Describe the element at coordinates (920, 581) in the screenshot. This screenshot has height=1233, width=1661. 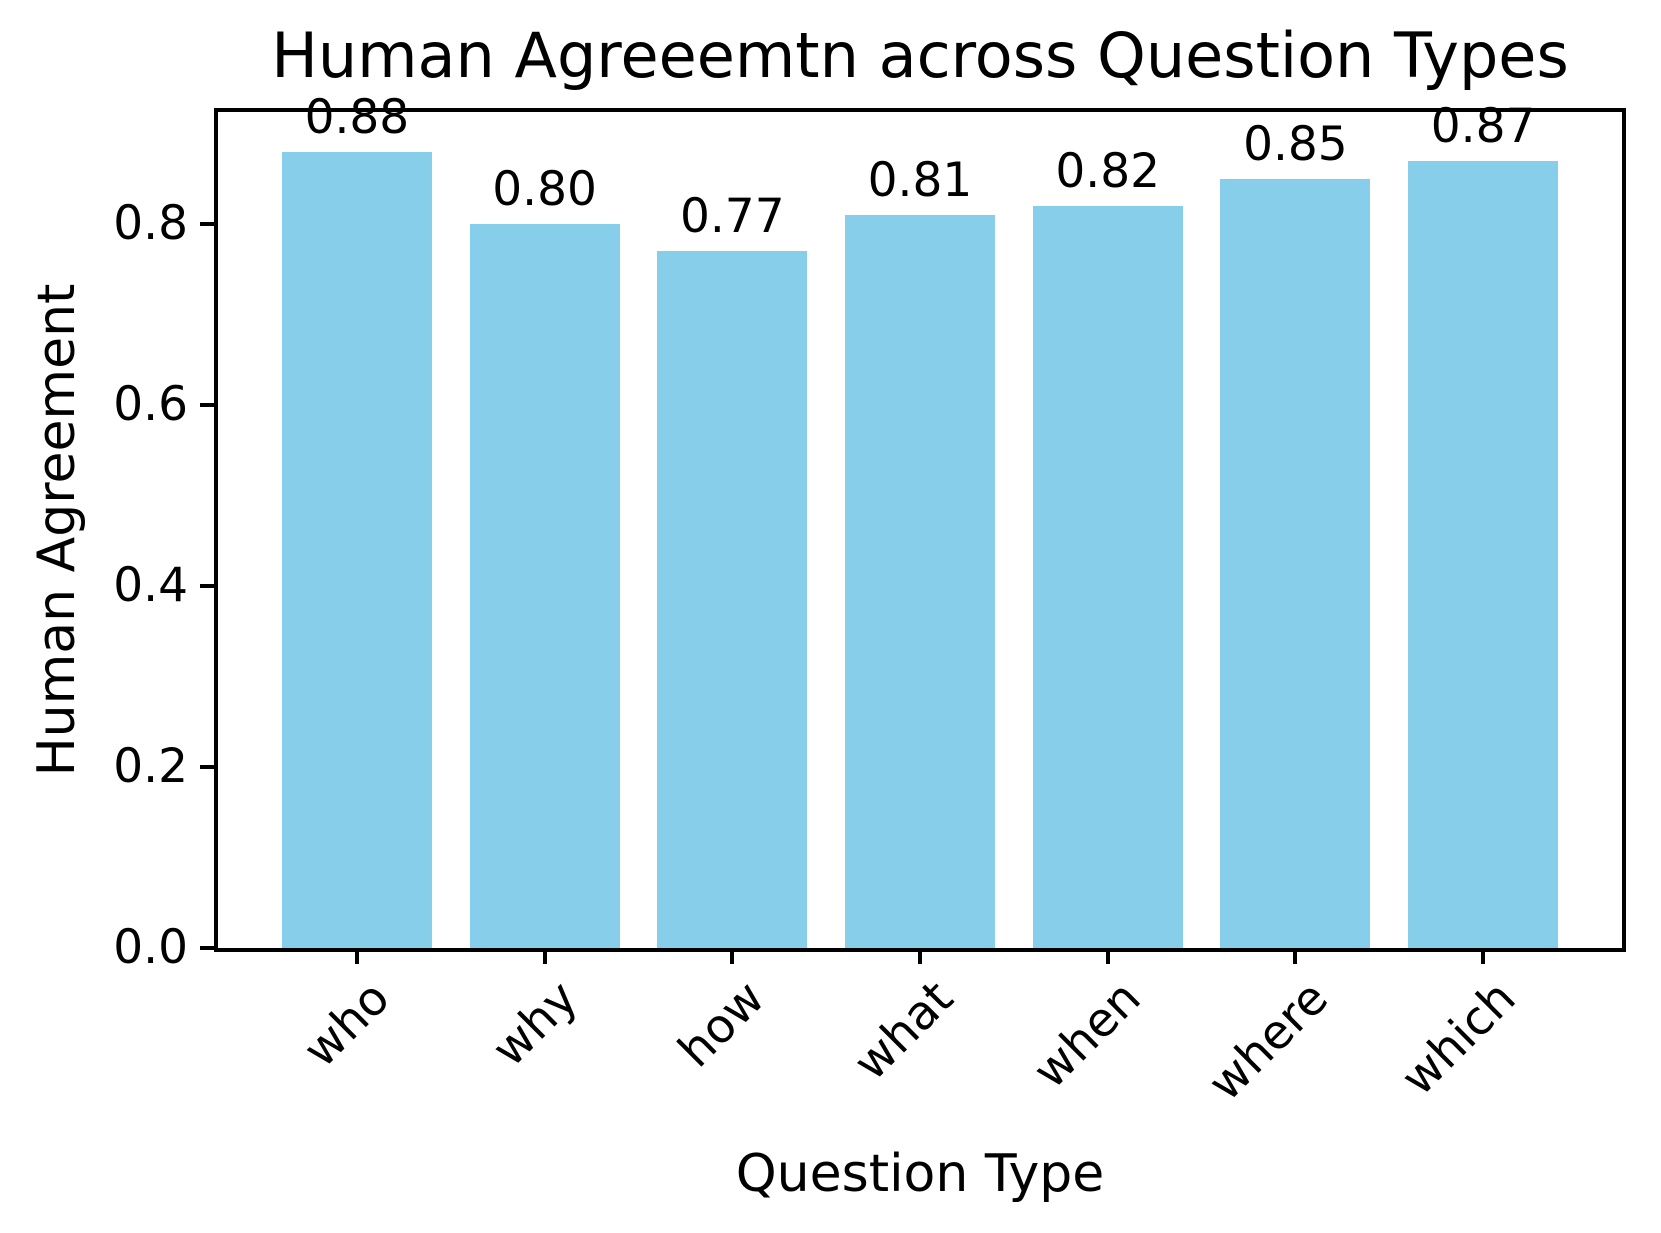
I see `bar-what` at that location.